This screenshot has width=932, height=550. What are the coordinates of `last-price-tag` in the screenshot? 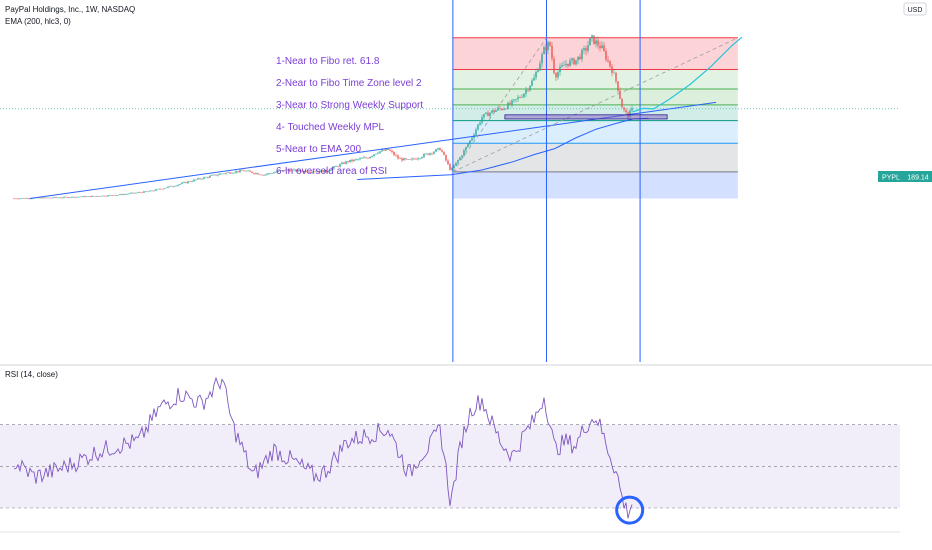 It's located at (918, 176).